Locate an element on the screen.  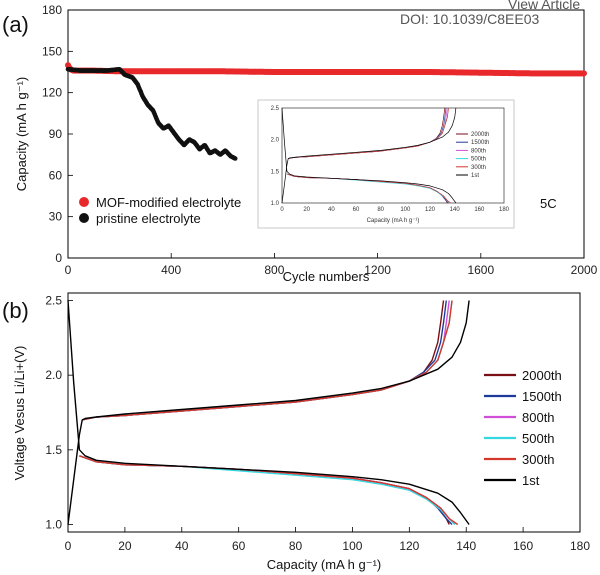
rate-label: 5C is located at coordinates (548, 203).